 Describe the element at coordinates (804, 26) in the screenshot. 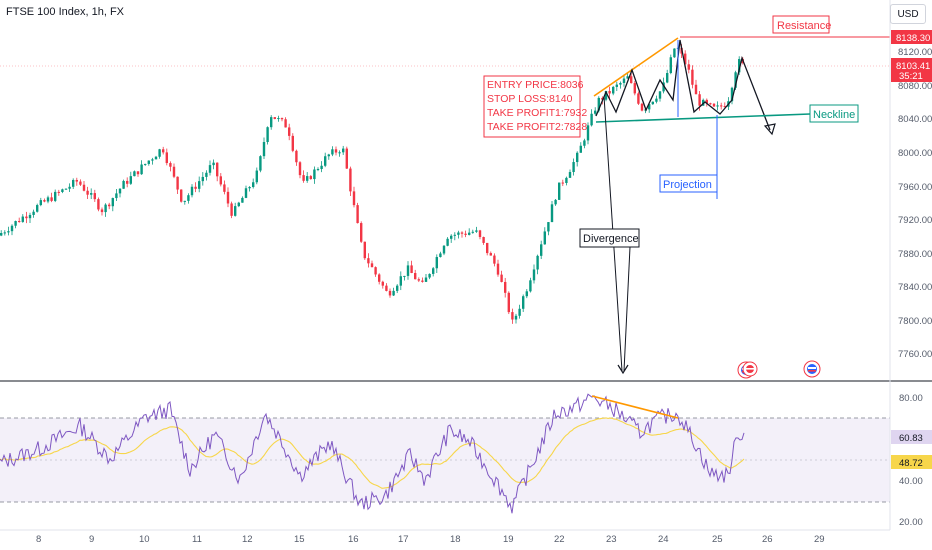

I see `resistance-label: Resistance` at that location.